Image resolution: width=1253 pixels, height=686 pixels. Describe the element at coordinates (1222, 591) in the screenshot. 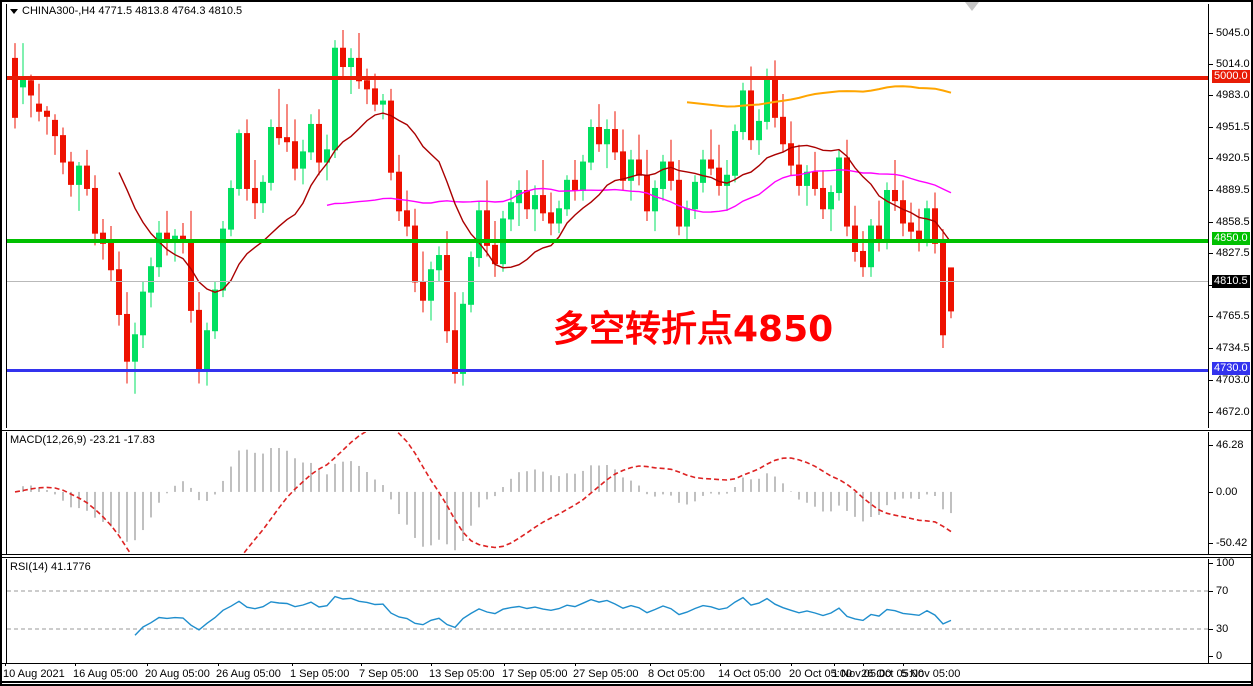

I see `rsi-tick-label: 70` at that location.